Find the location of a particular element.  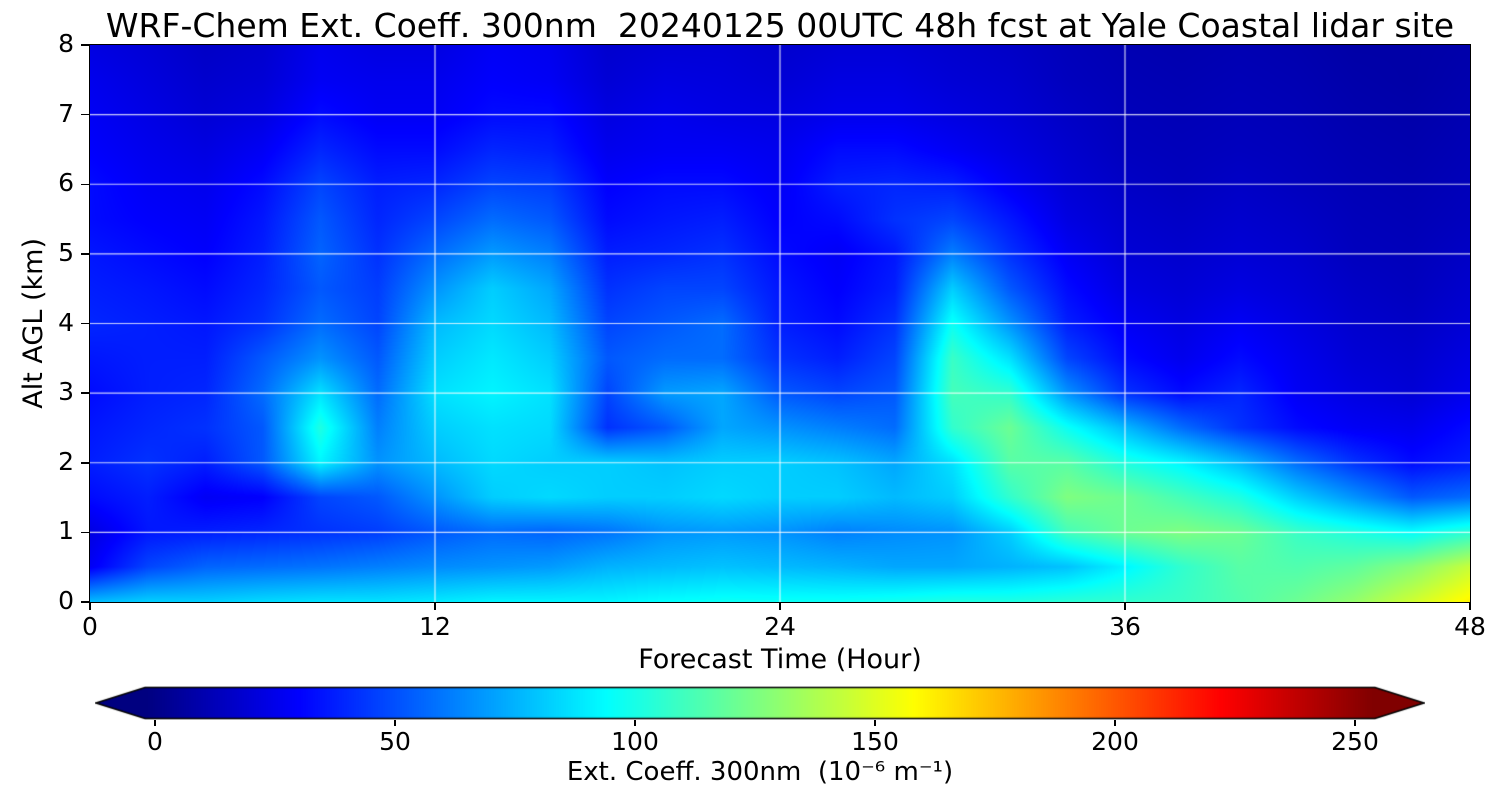

colorbar-tick-label: 50 is located at coordinates (395, 741).